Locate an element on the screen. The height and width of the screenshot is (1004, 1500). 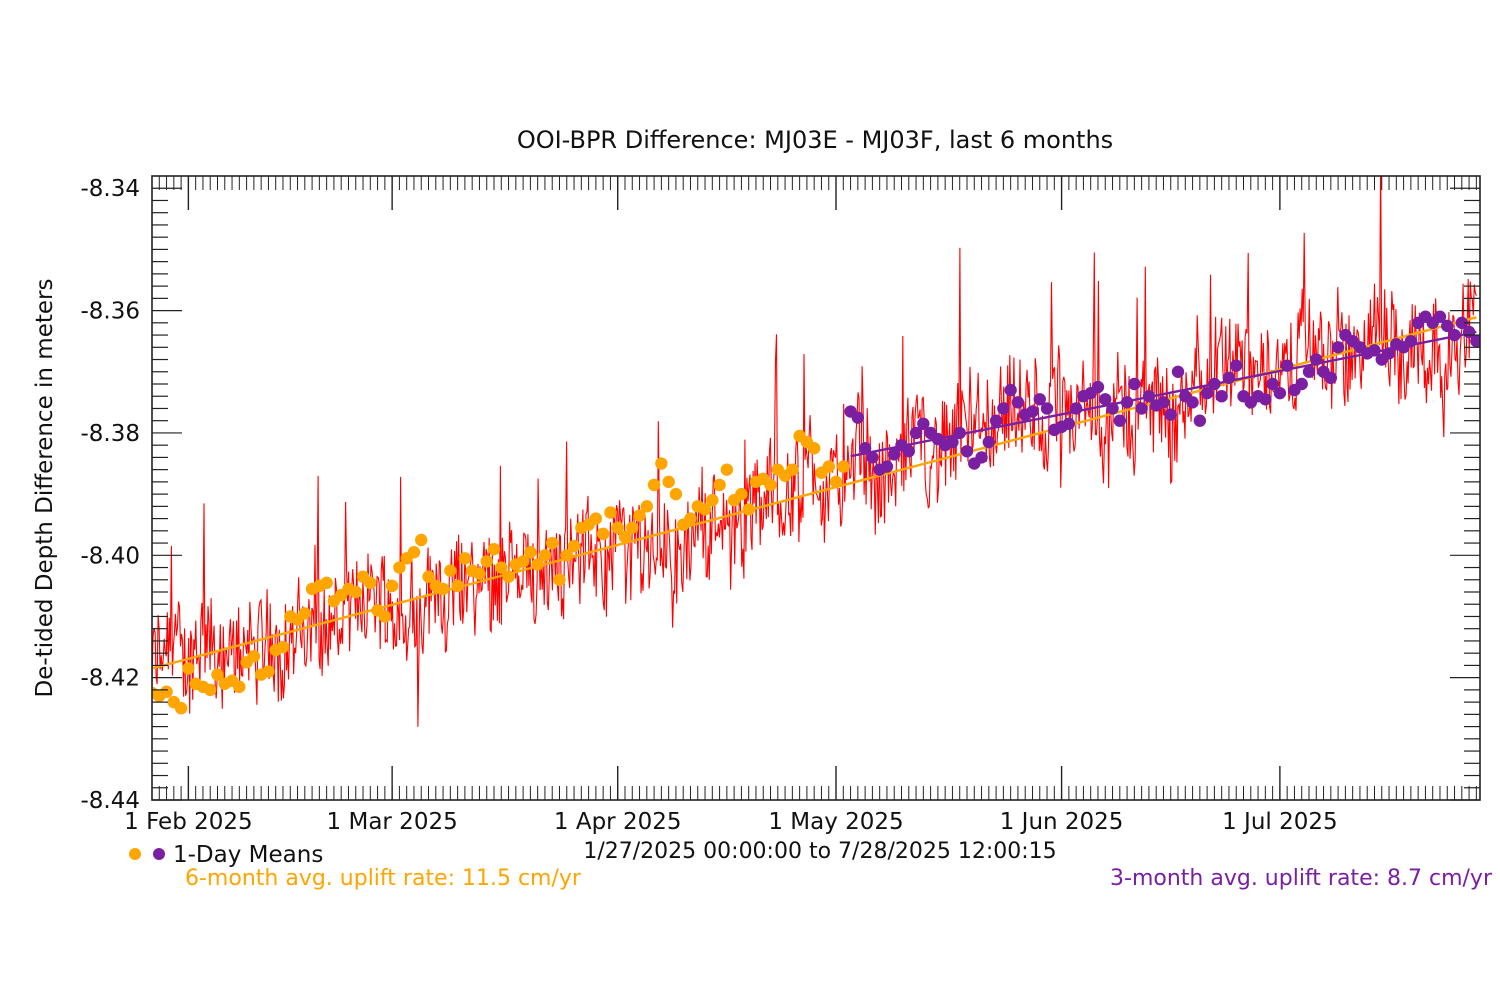
y-tick-label: -8.40 is located at coordinates (110, 556).